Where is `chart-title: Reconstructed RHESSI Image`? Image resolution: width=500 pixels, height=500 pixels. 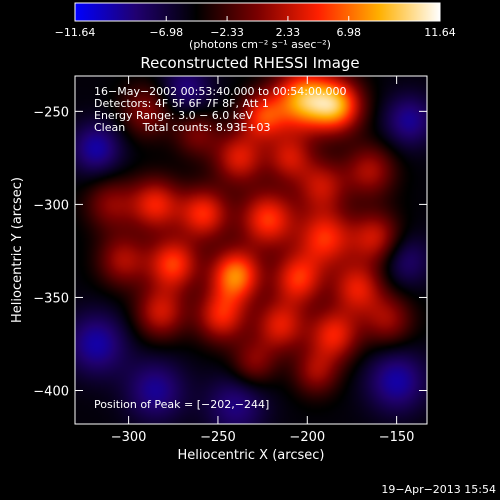
chart-title: Reconstructed RHESSI Image is located at coordinates (249, 63).